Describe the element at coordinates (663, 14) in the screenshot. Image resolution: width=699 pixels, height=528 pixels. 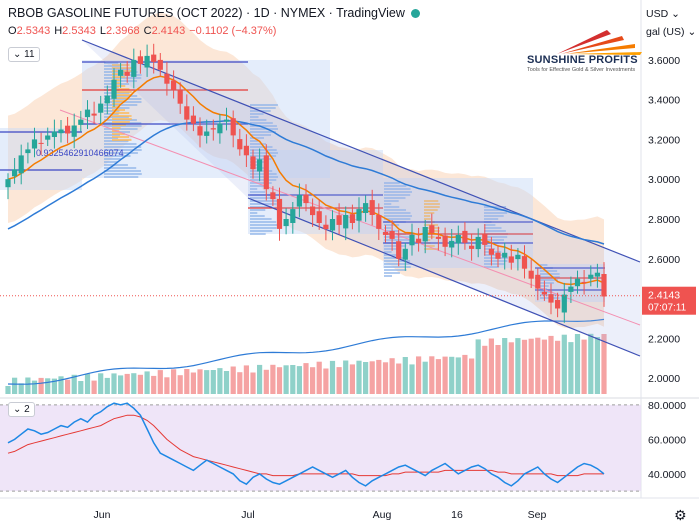
I see `currency-selector: USD ⌄` at that location.